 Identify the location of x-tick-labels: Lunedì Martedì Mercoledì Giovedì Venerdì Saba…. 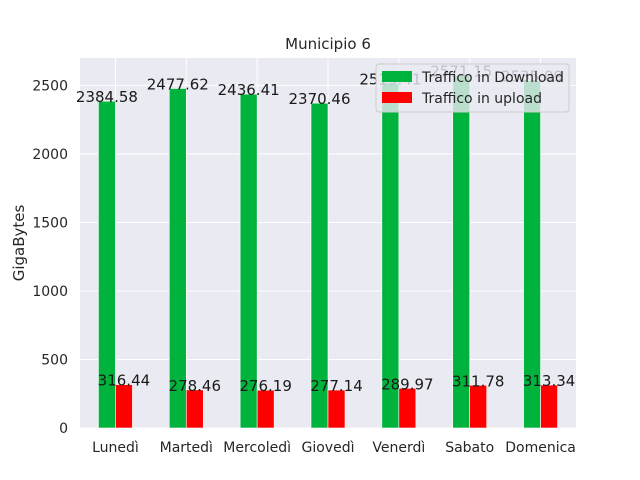
(334, 448).